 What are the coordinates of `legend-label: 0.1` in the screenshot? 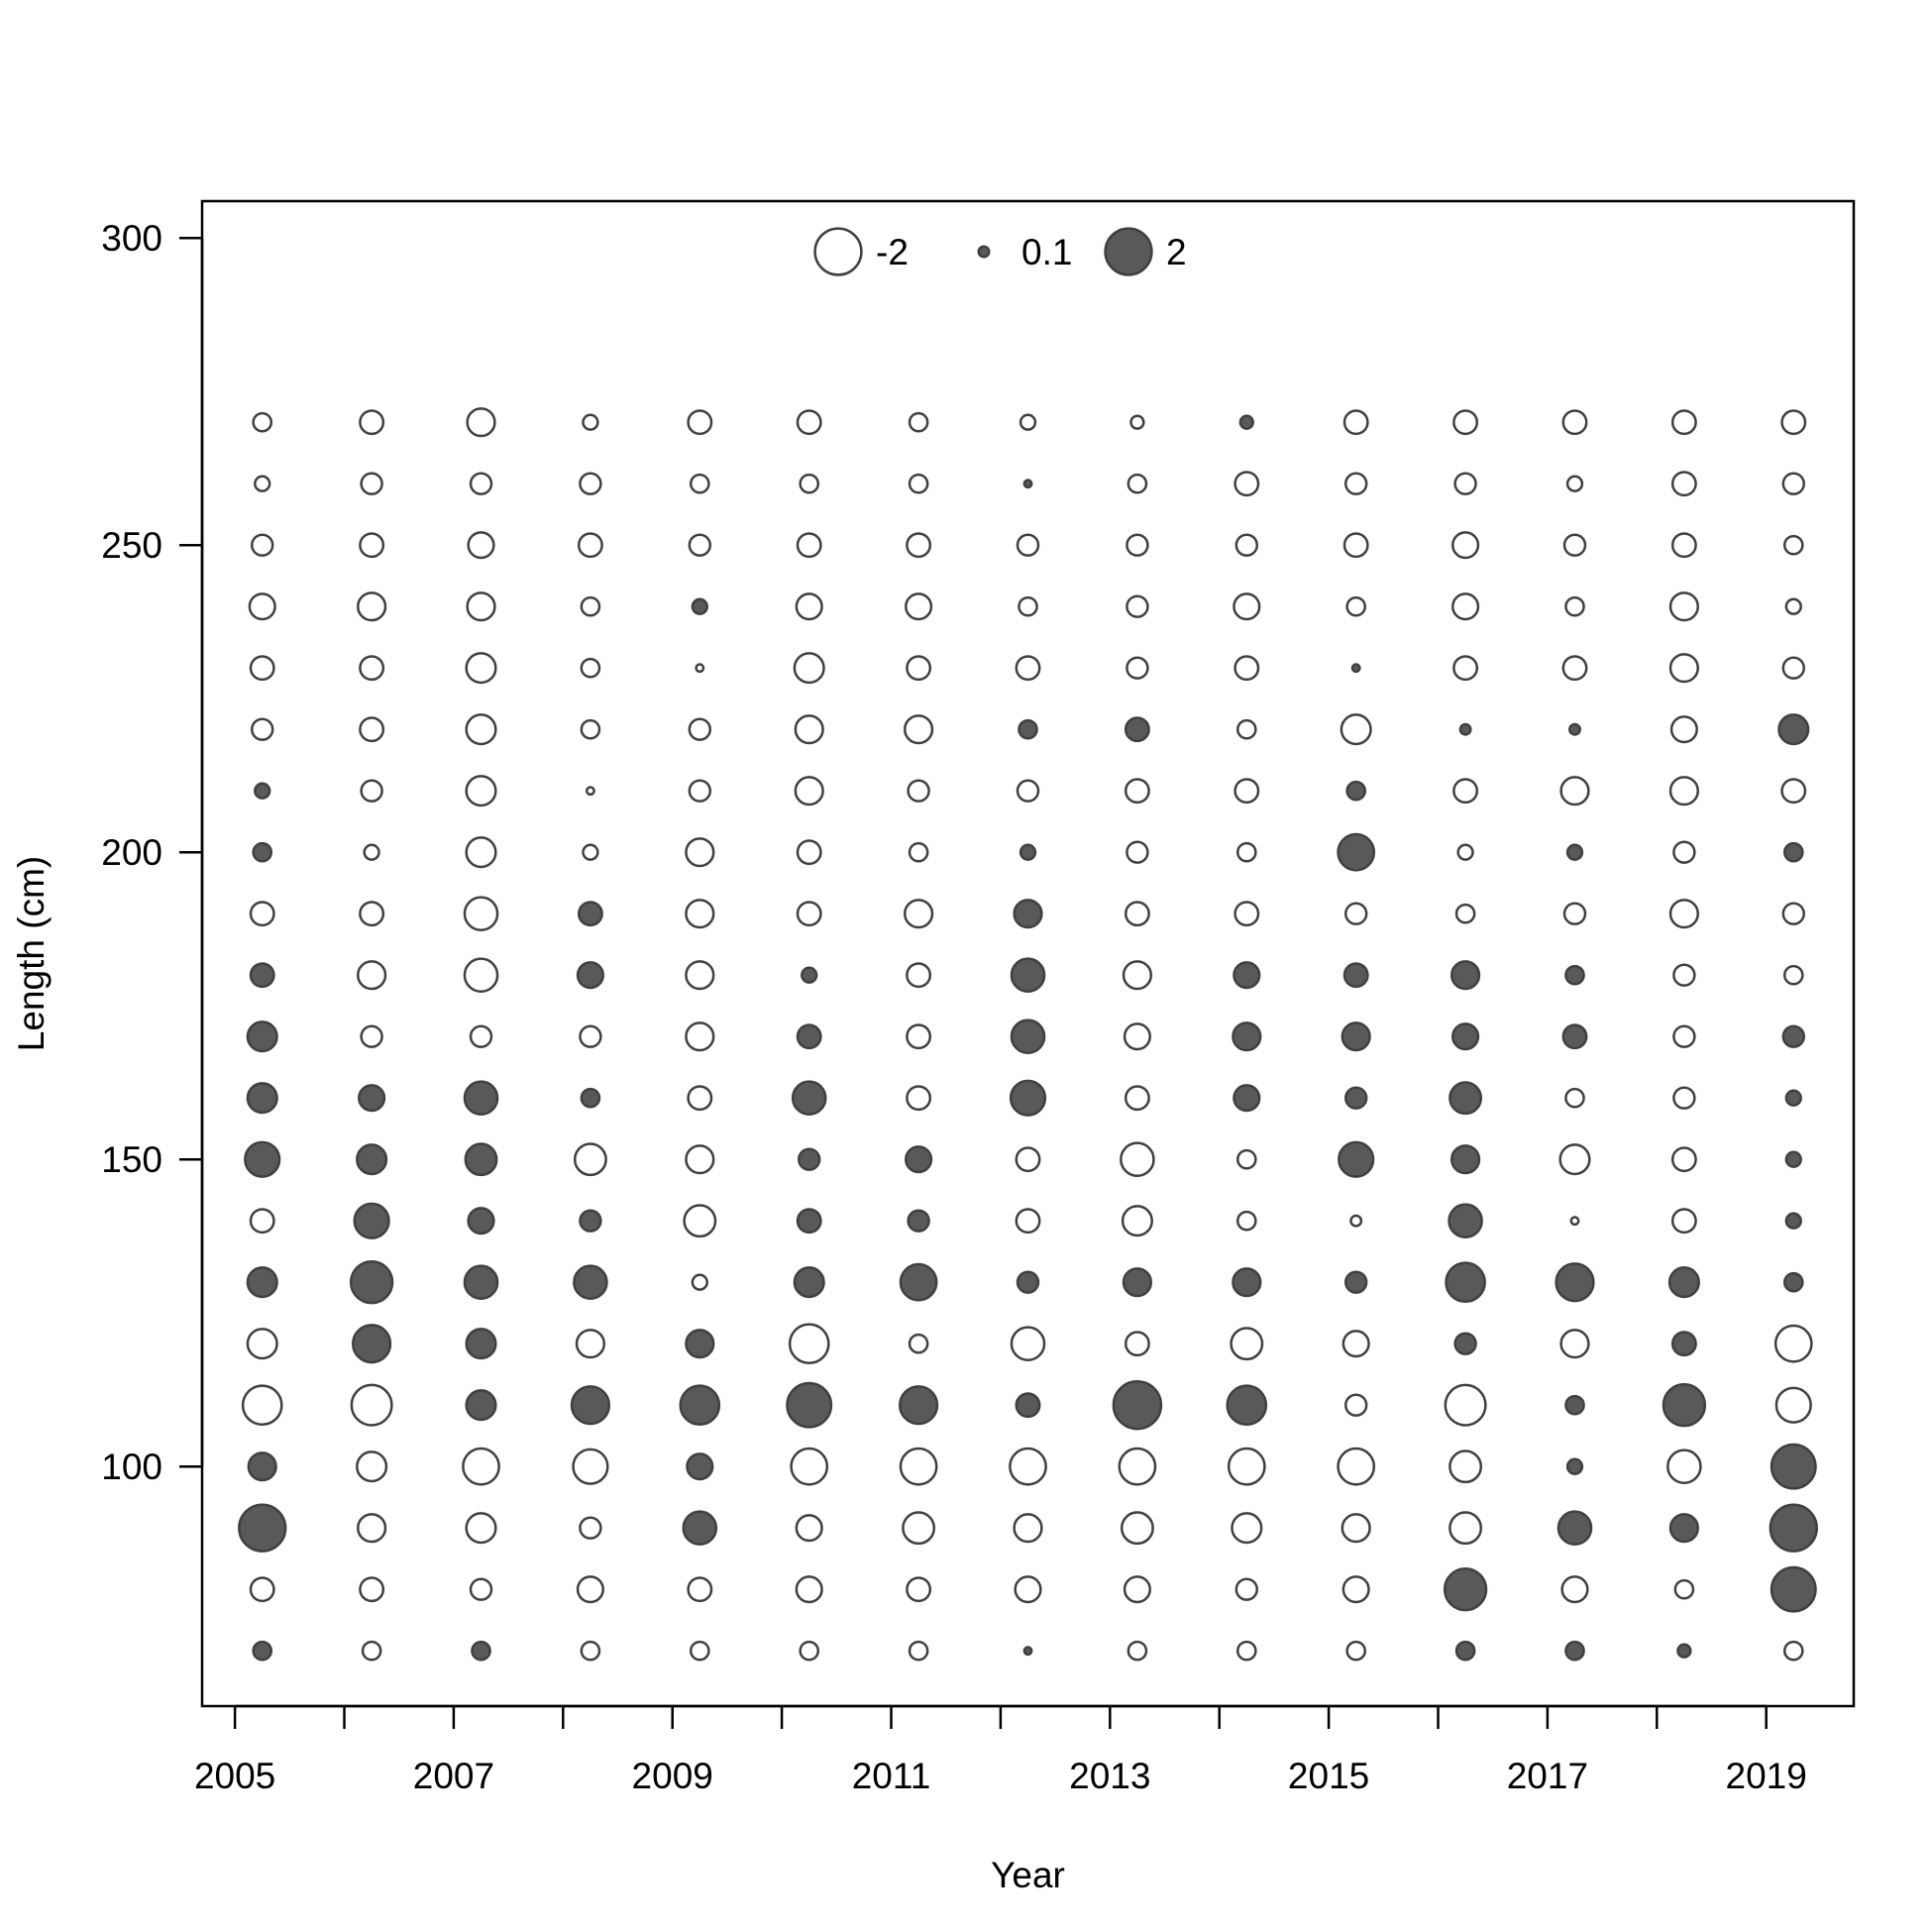 It's located at (1046, 252).